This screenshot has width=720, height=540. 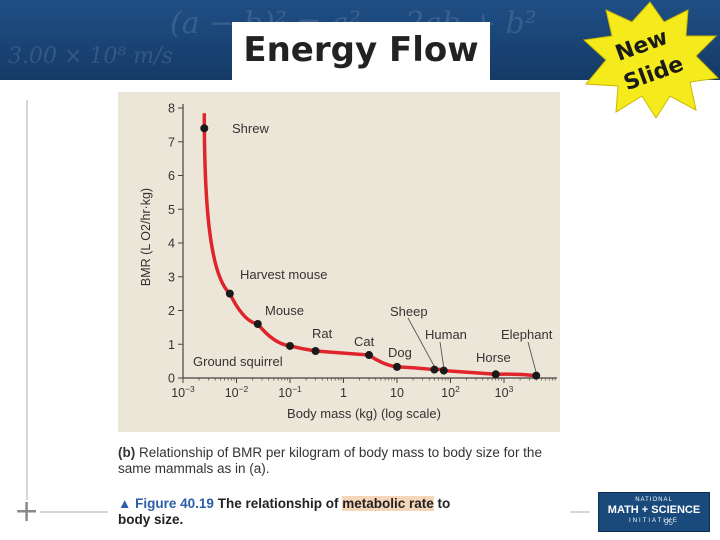 I want to click on caption-highlight: metabolic rate, so click(x=388, y=503).